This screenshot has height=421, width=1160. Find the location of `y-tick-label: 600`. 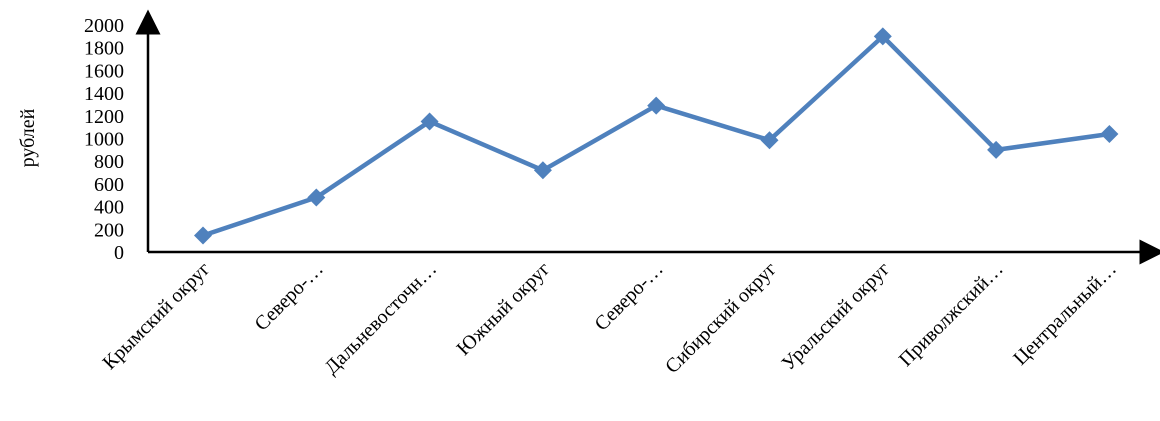

y-tick-label: 600 is located at coordinates (109, 185).